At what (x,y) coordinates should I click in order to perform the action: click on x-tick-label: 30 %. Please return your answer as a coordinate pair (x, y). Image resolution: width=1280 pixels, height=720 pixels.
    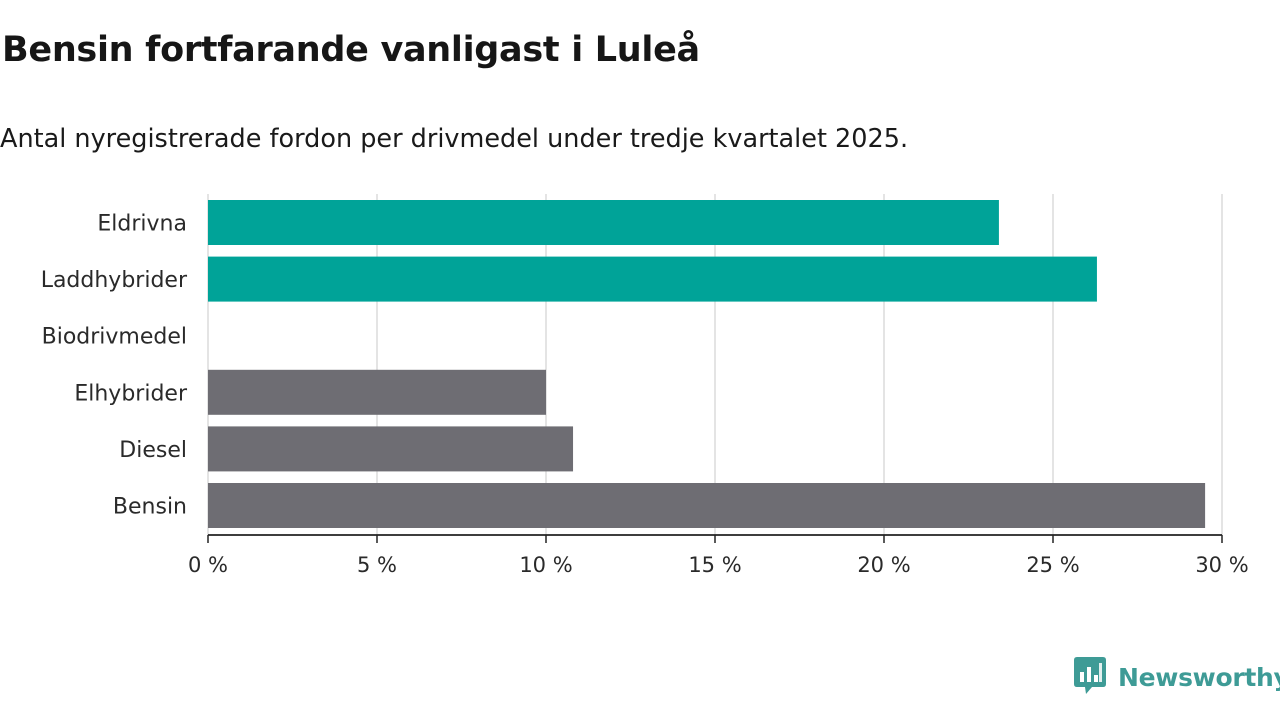
    Looking at the image, I should click on (1221, 565).